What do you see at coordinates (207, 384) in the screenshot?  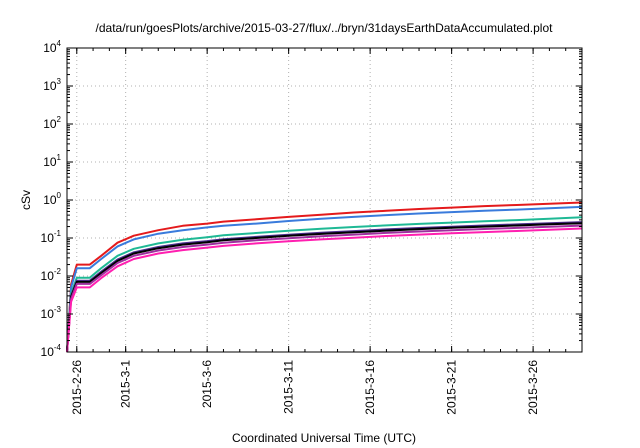 I see `x-tick-label: 2015-3-6` at bounding box center [207, 384].